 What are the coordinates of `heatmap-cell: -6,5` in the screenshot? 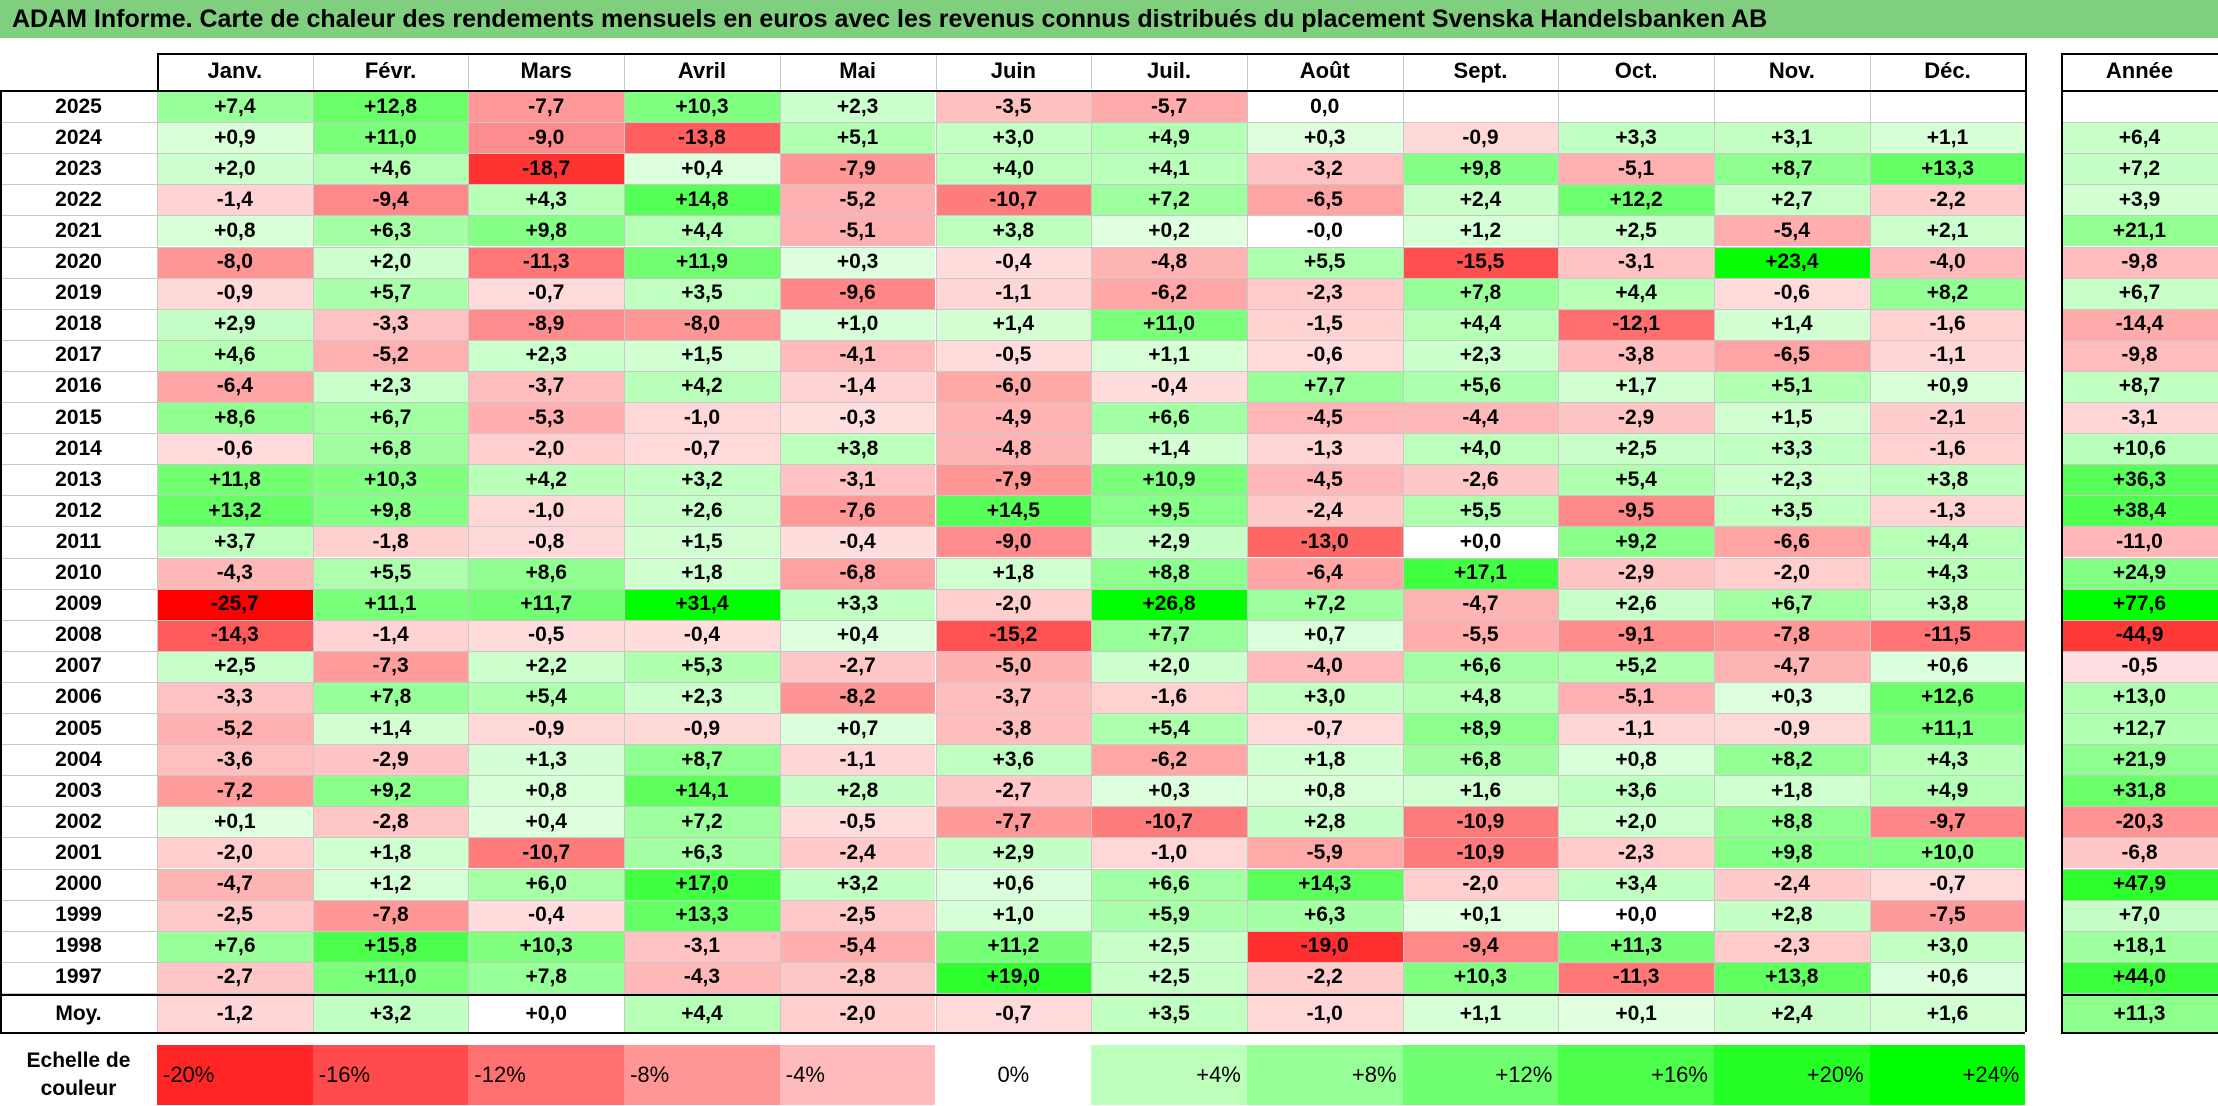 It's located at (1792, 355).